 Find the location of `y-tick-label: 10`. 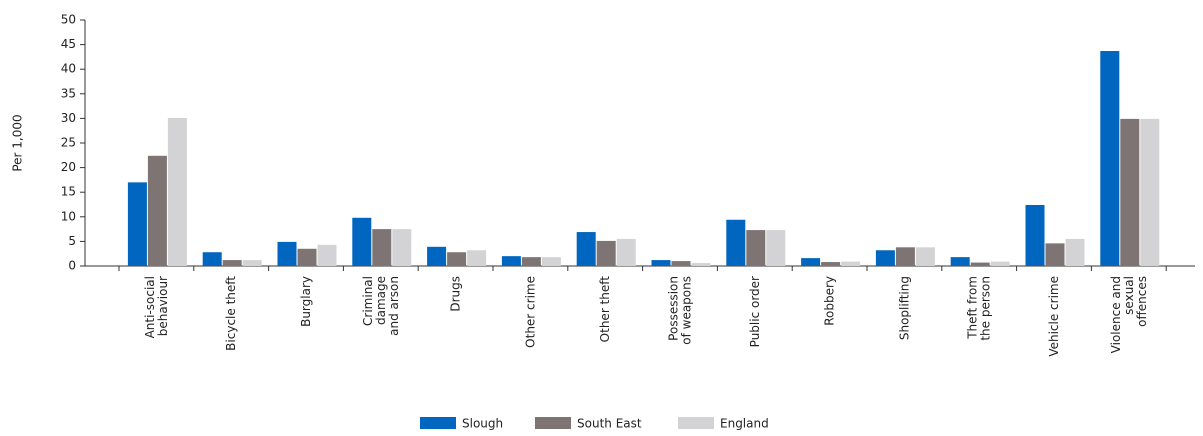

y-tick-label: 10 is located at coordinates (68, 216).